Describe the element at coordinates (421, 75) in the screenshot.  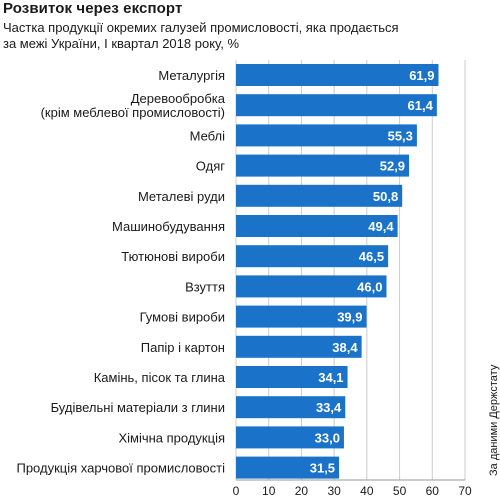
I see `bar-value-label-0: 61,9` at that location.